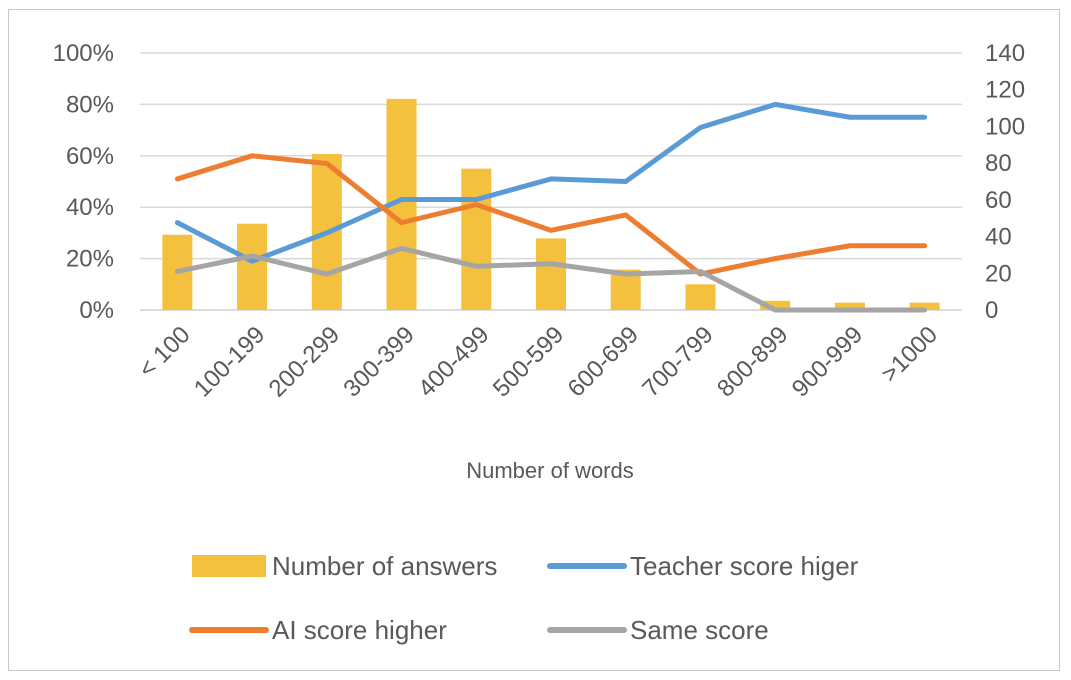 This screenshot has width=1071, height=680. I want to click on left-axis-tick-label: 80%, so click(90, 104).